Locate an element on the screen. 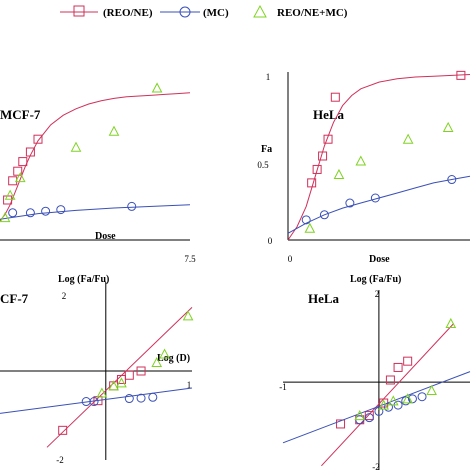 This screenshot has width=474, height=474. ylabel-hela-median: Log (Fa/Fu) is located at coordinates (375, 279).